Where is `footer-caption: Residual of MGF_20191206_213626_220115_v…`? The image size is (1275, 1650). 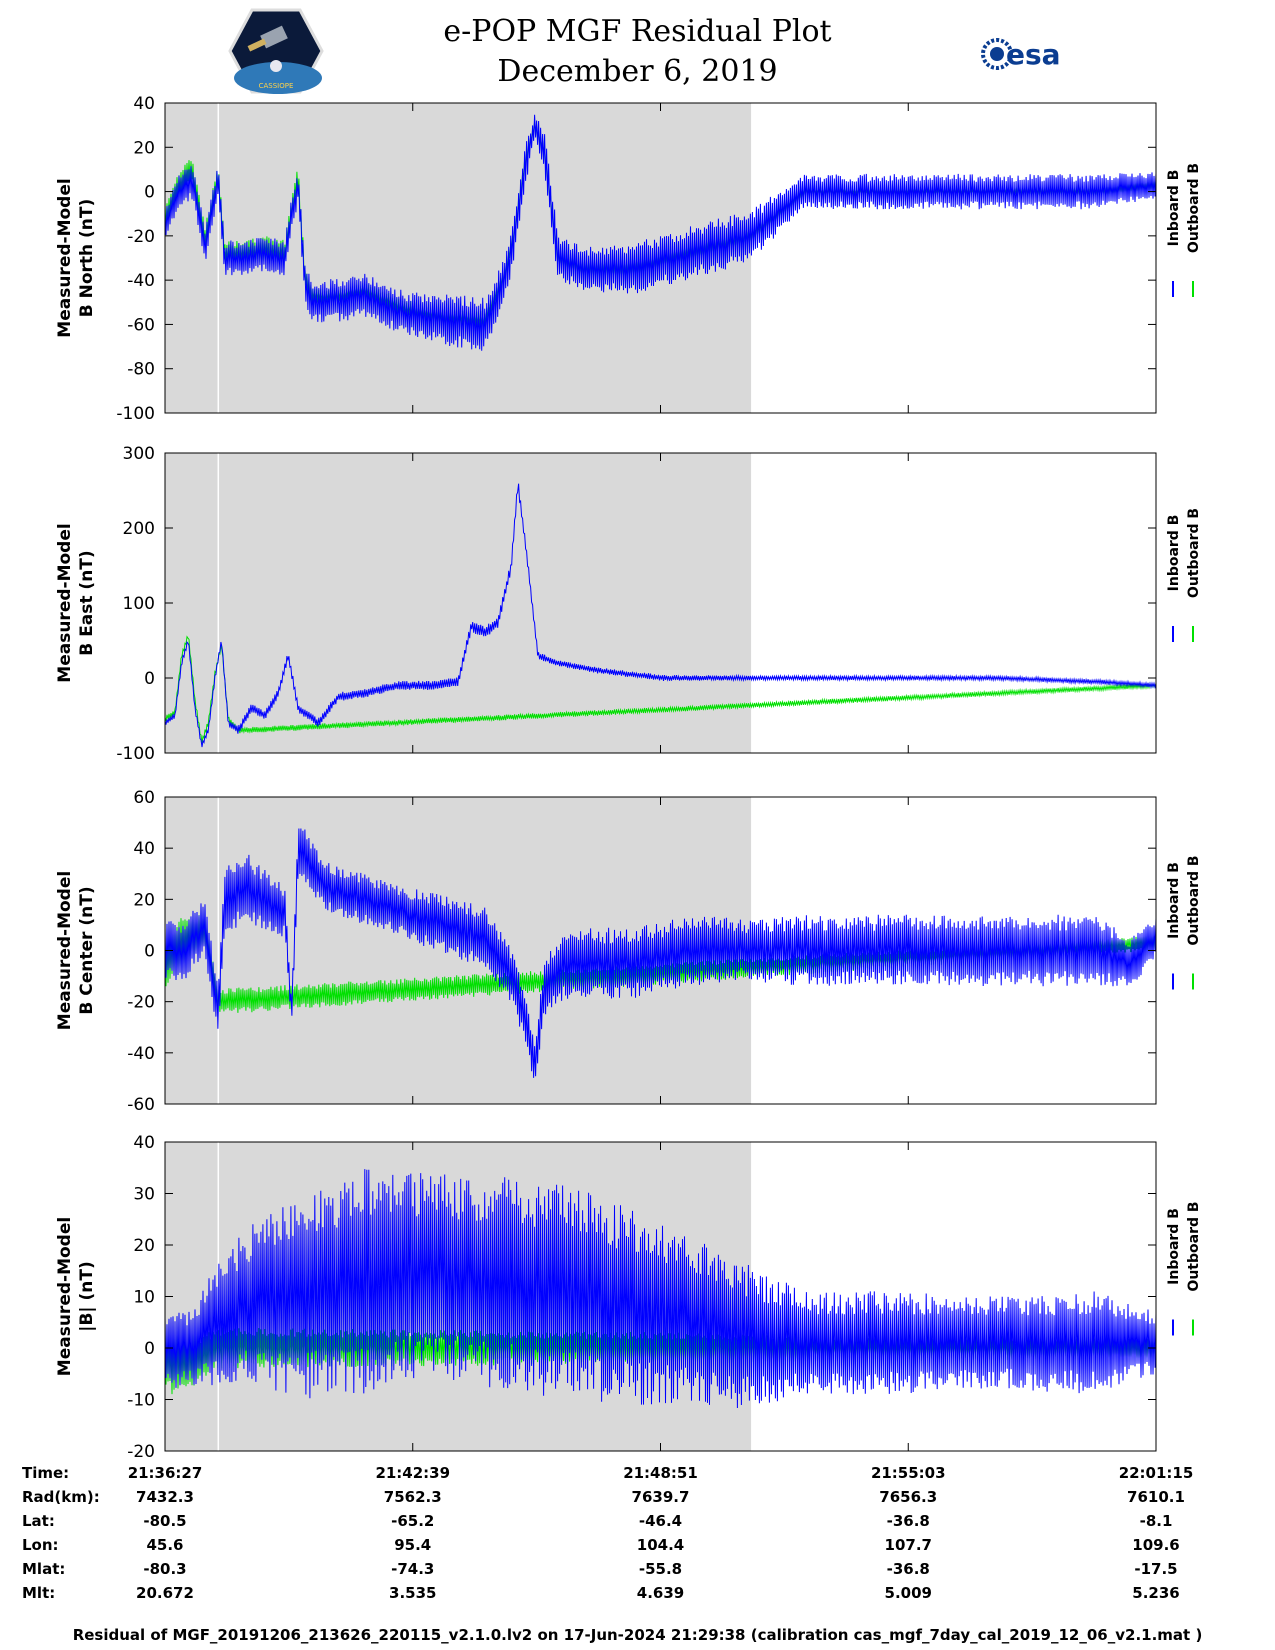 footer-caption: Residual of MGF_20191206_213626_220115_v… is located at coordinates (637, 1635).